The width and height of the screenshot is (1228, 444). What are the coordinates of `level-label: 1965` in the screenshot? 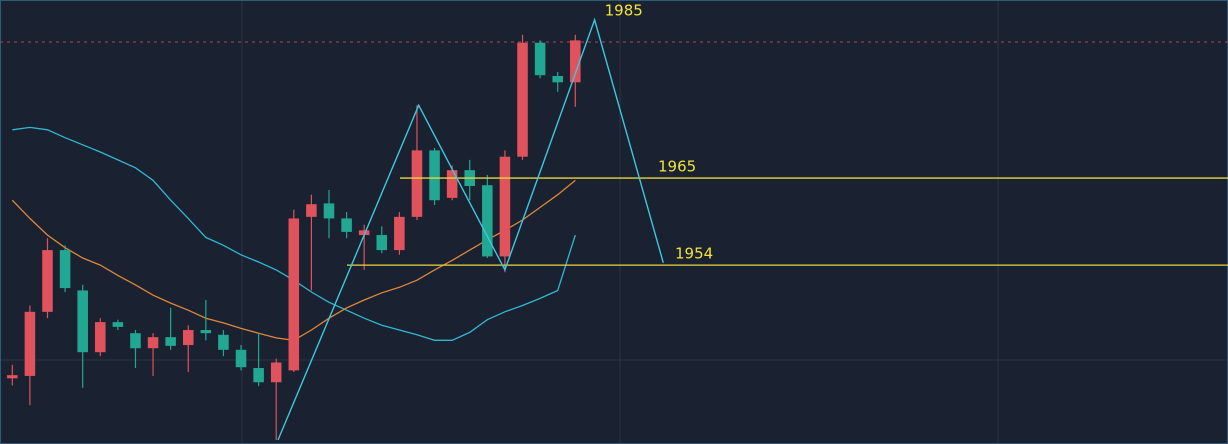 It's located at (677, 167).